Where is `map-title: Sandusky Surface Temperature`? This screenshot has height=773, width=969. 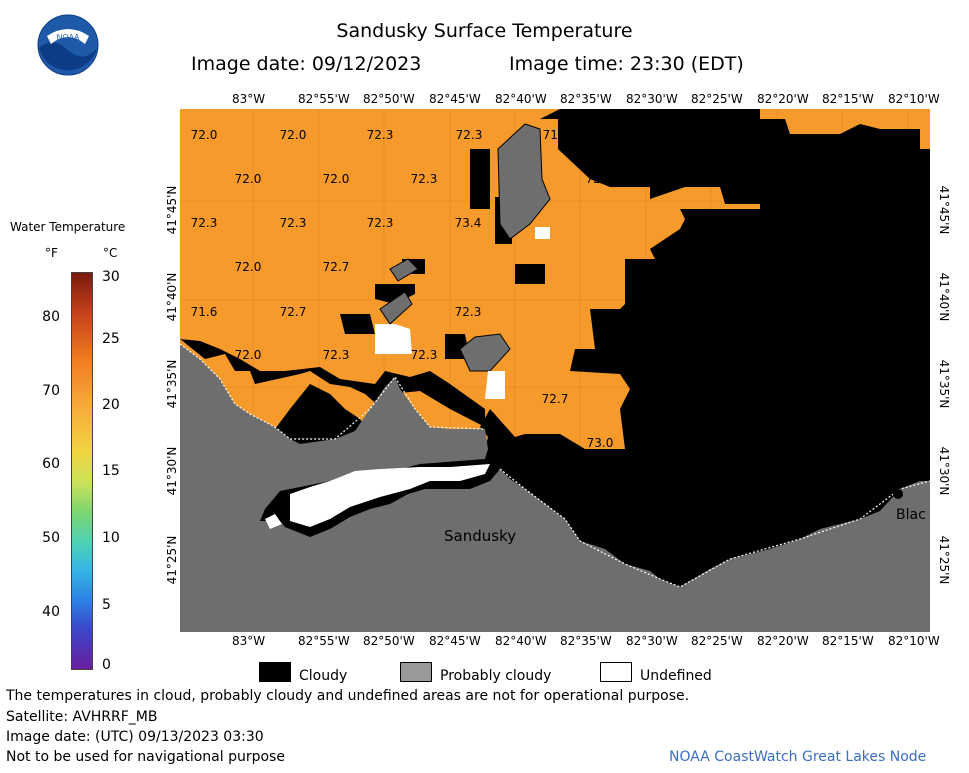 map-title: Sandusky Surface Temperature is located at coordinates (484, 31).